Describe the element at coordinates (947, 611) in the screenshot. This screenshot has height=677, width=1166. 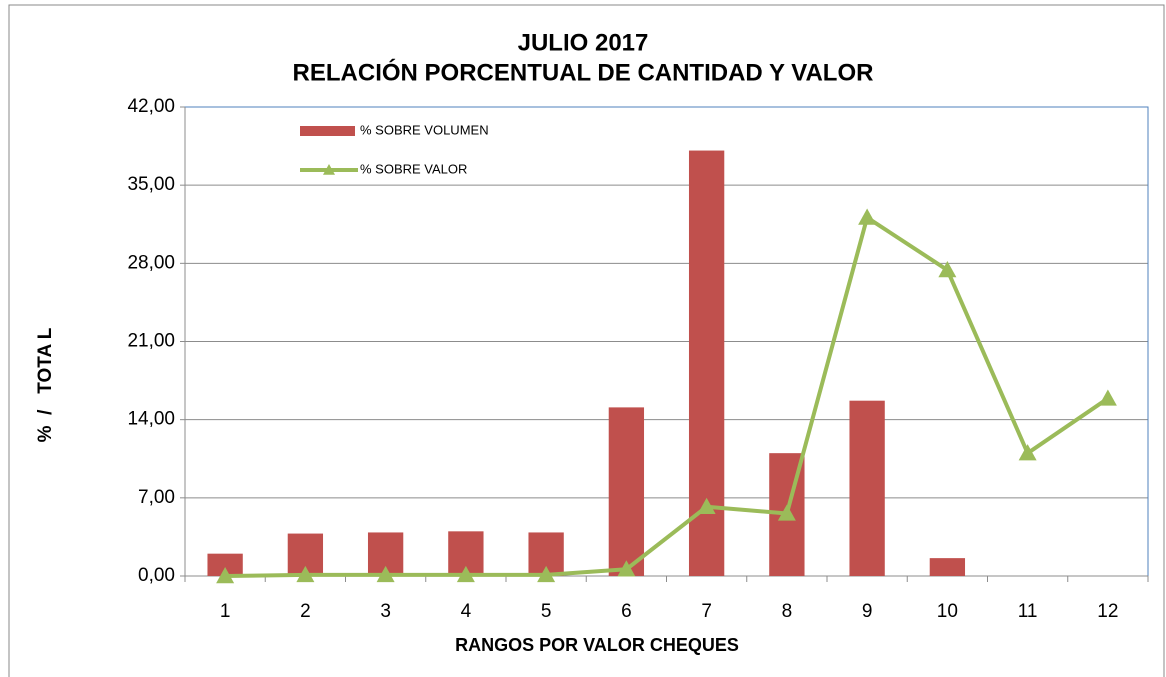
I see `x-tick-label: 10` at that location.